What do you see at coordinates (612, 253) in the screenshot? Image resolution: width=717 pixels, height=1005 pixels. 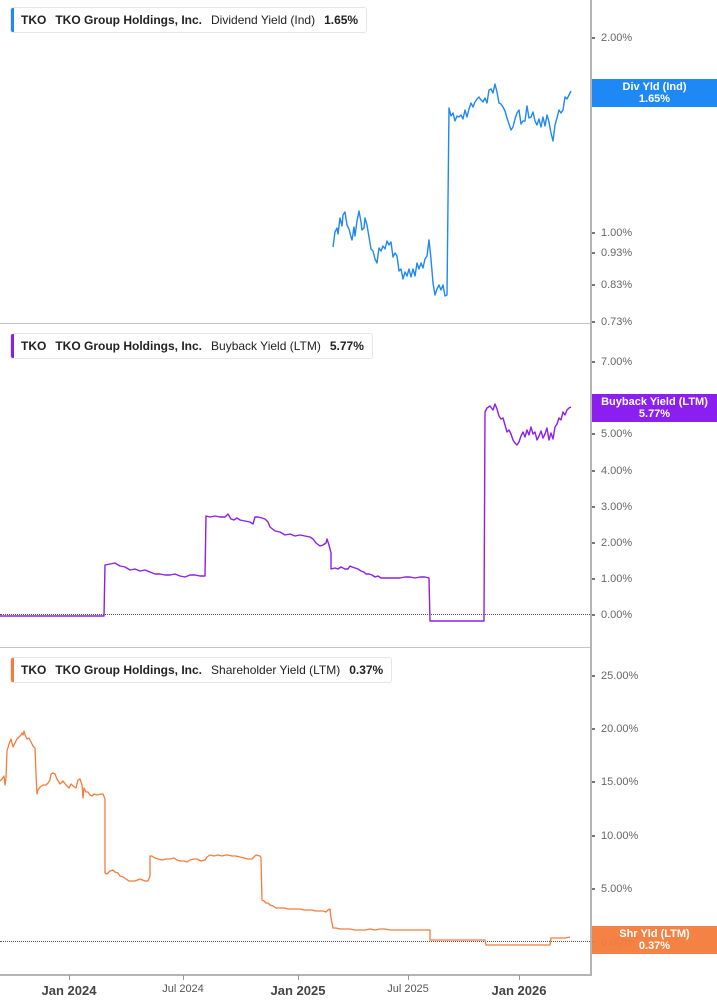 I see `y-tick: 0.93%` at bounding box center [612, 253].